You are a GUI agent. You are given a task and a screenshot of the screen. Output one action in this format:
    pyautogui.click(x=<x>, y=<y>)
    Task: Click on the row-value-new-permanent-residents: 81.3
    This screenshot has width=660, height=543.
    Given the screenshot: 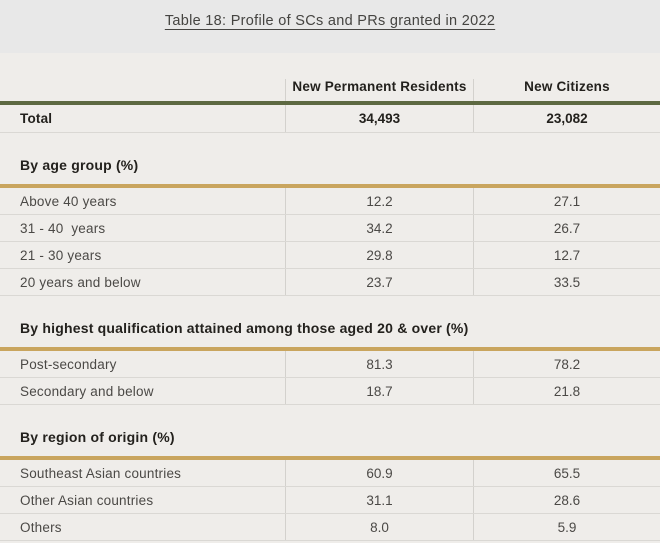 What is the action you would take?
    pyautogui.click(x=379, y=364)
    